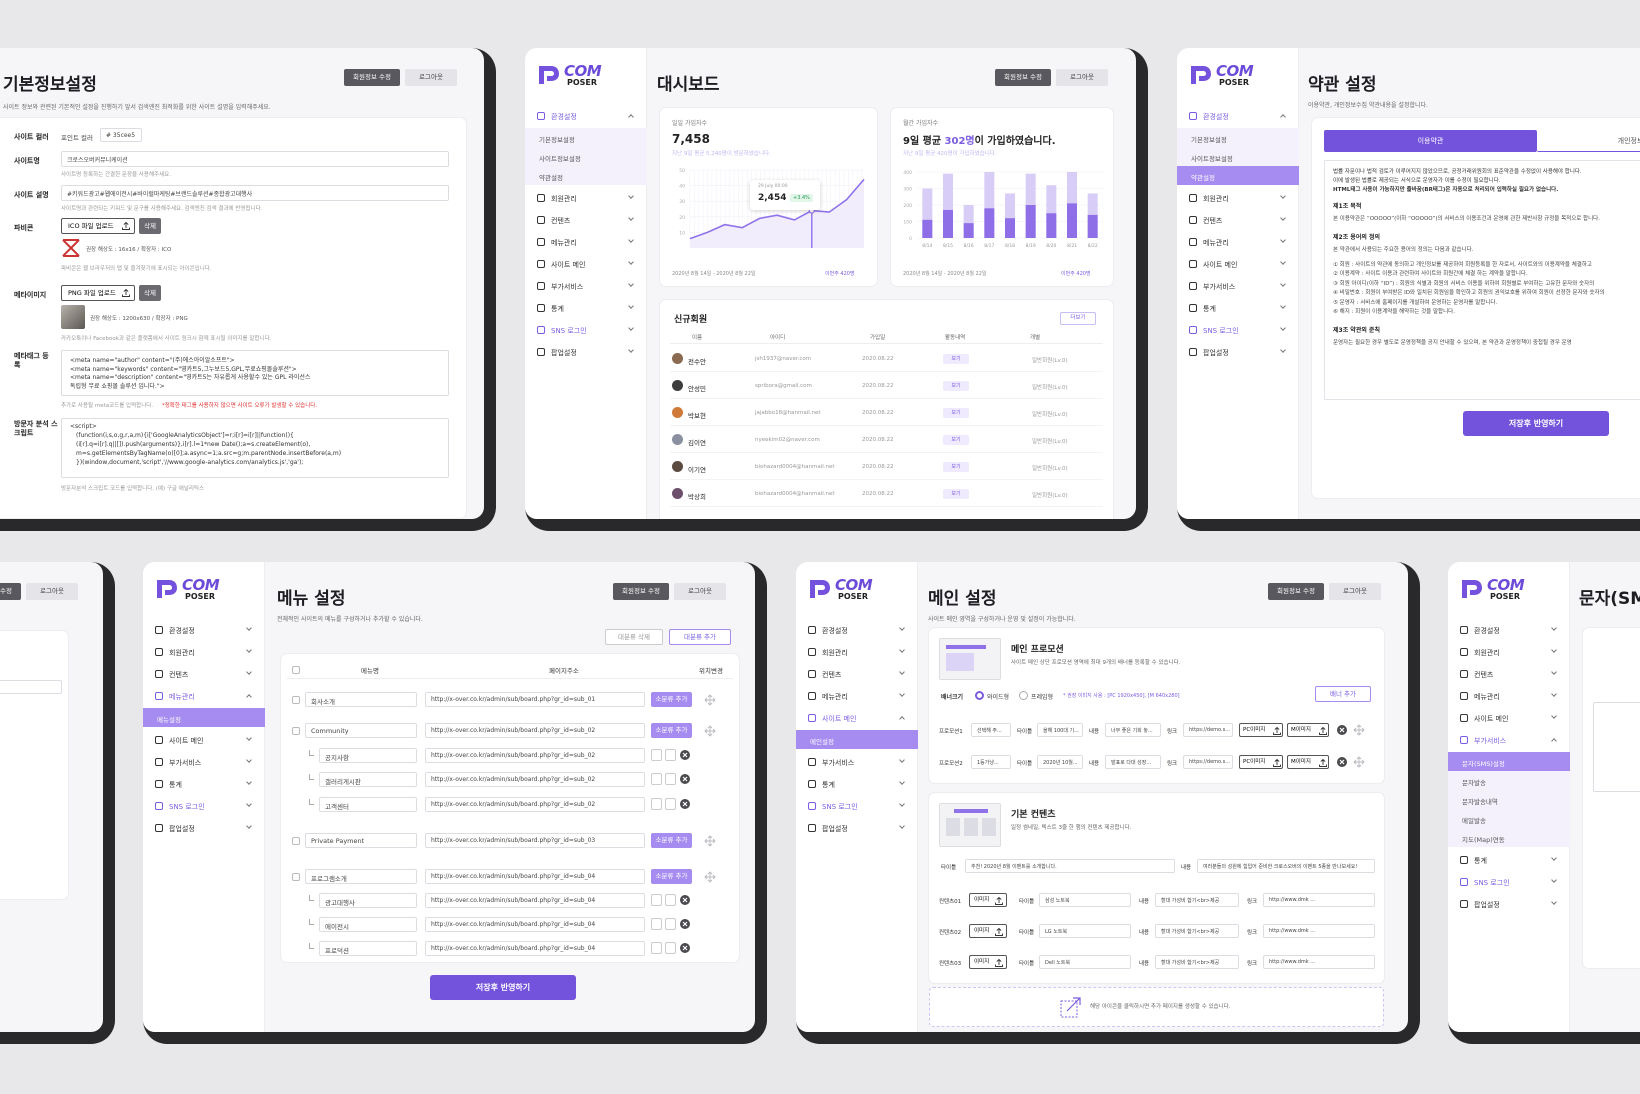 Image resolution: width=1640 pixels, height=1094 pixels. What do you see at coordinates (368, 900) in the screenshot?
I see `menu-name-input: 광고대행사` at bounding box center [368, 900].